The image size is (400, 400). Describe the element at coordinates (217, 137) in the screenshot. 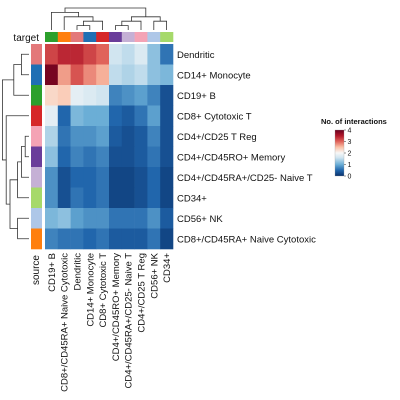

I see `row-label: CD4+/CD25 T Reg` at that location.